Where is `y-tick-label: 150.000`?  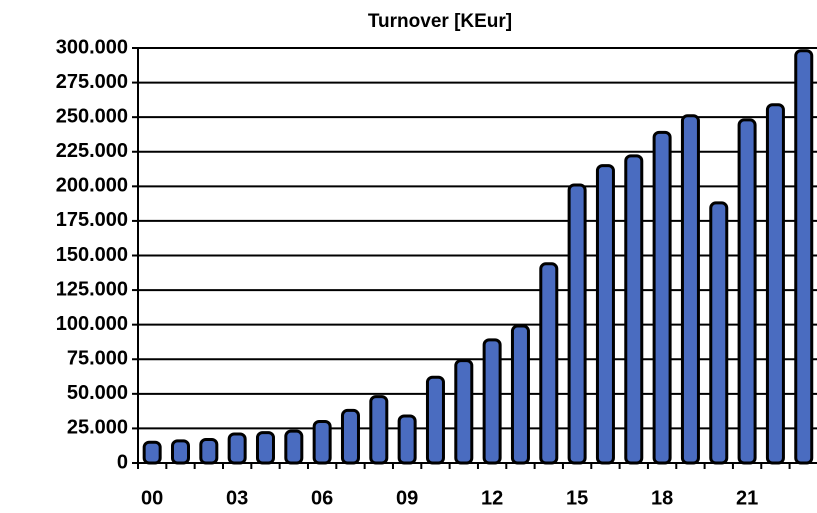
y-tick-label: 150.000 is located at coordinates (92, 255).